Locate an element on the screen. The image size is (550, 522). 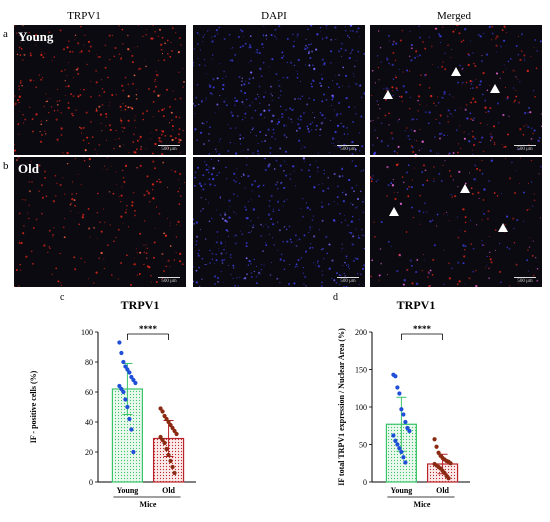
micrograph-old-dapi: 500 μm is located at coordinates (279, 222).